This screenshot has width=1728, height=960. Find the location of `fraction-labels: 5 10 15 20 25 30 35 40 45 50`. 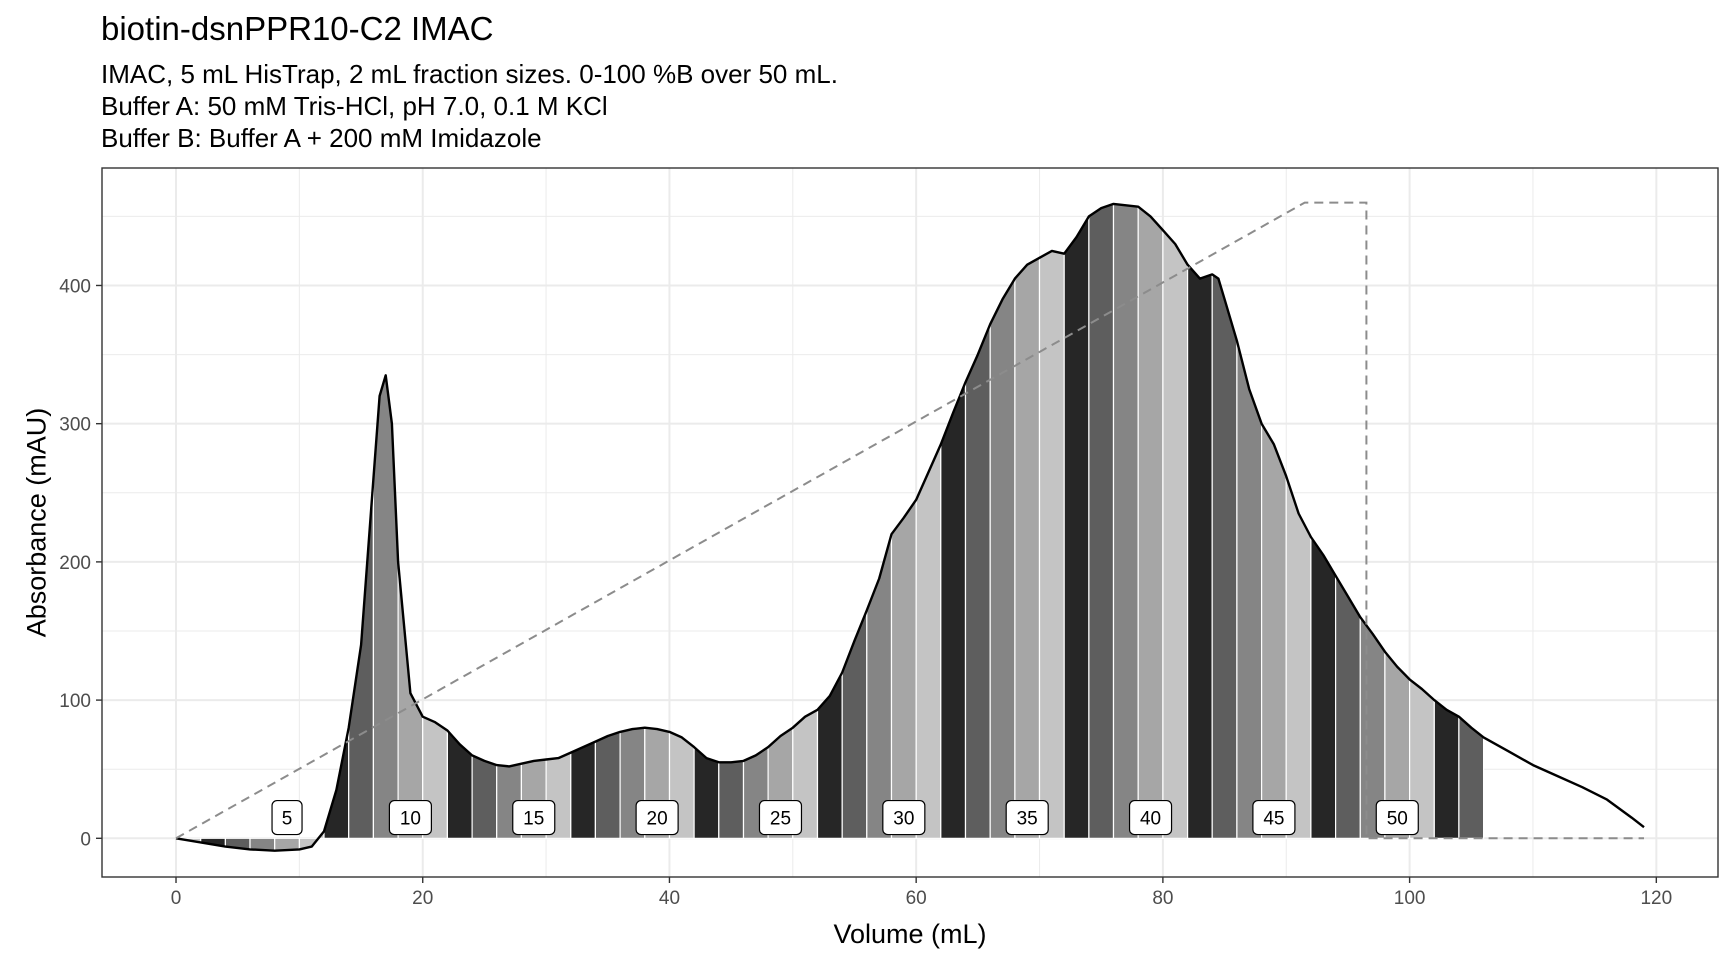

fraction-labels: 5 10 15 20 25 30 35 40 45 50 is located at coordinates (845, 817).